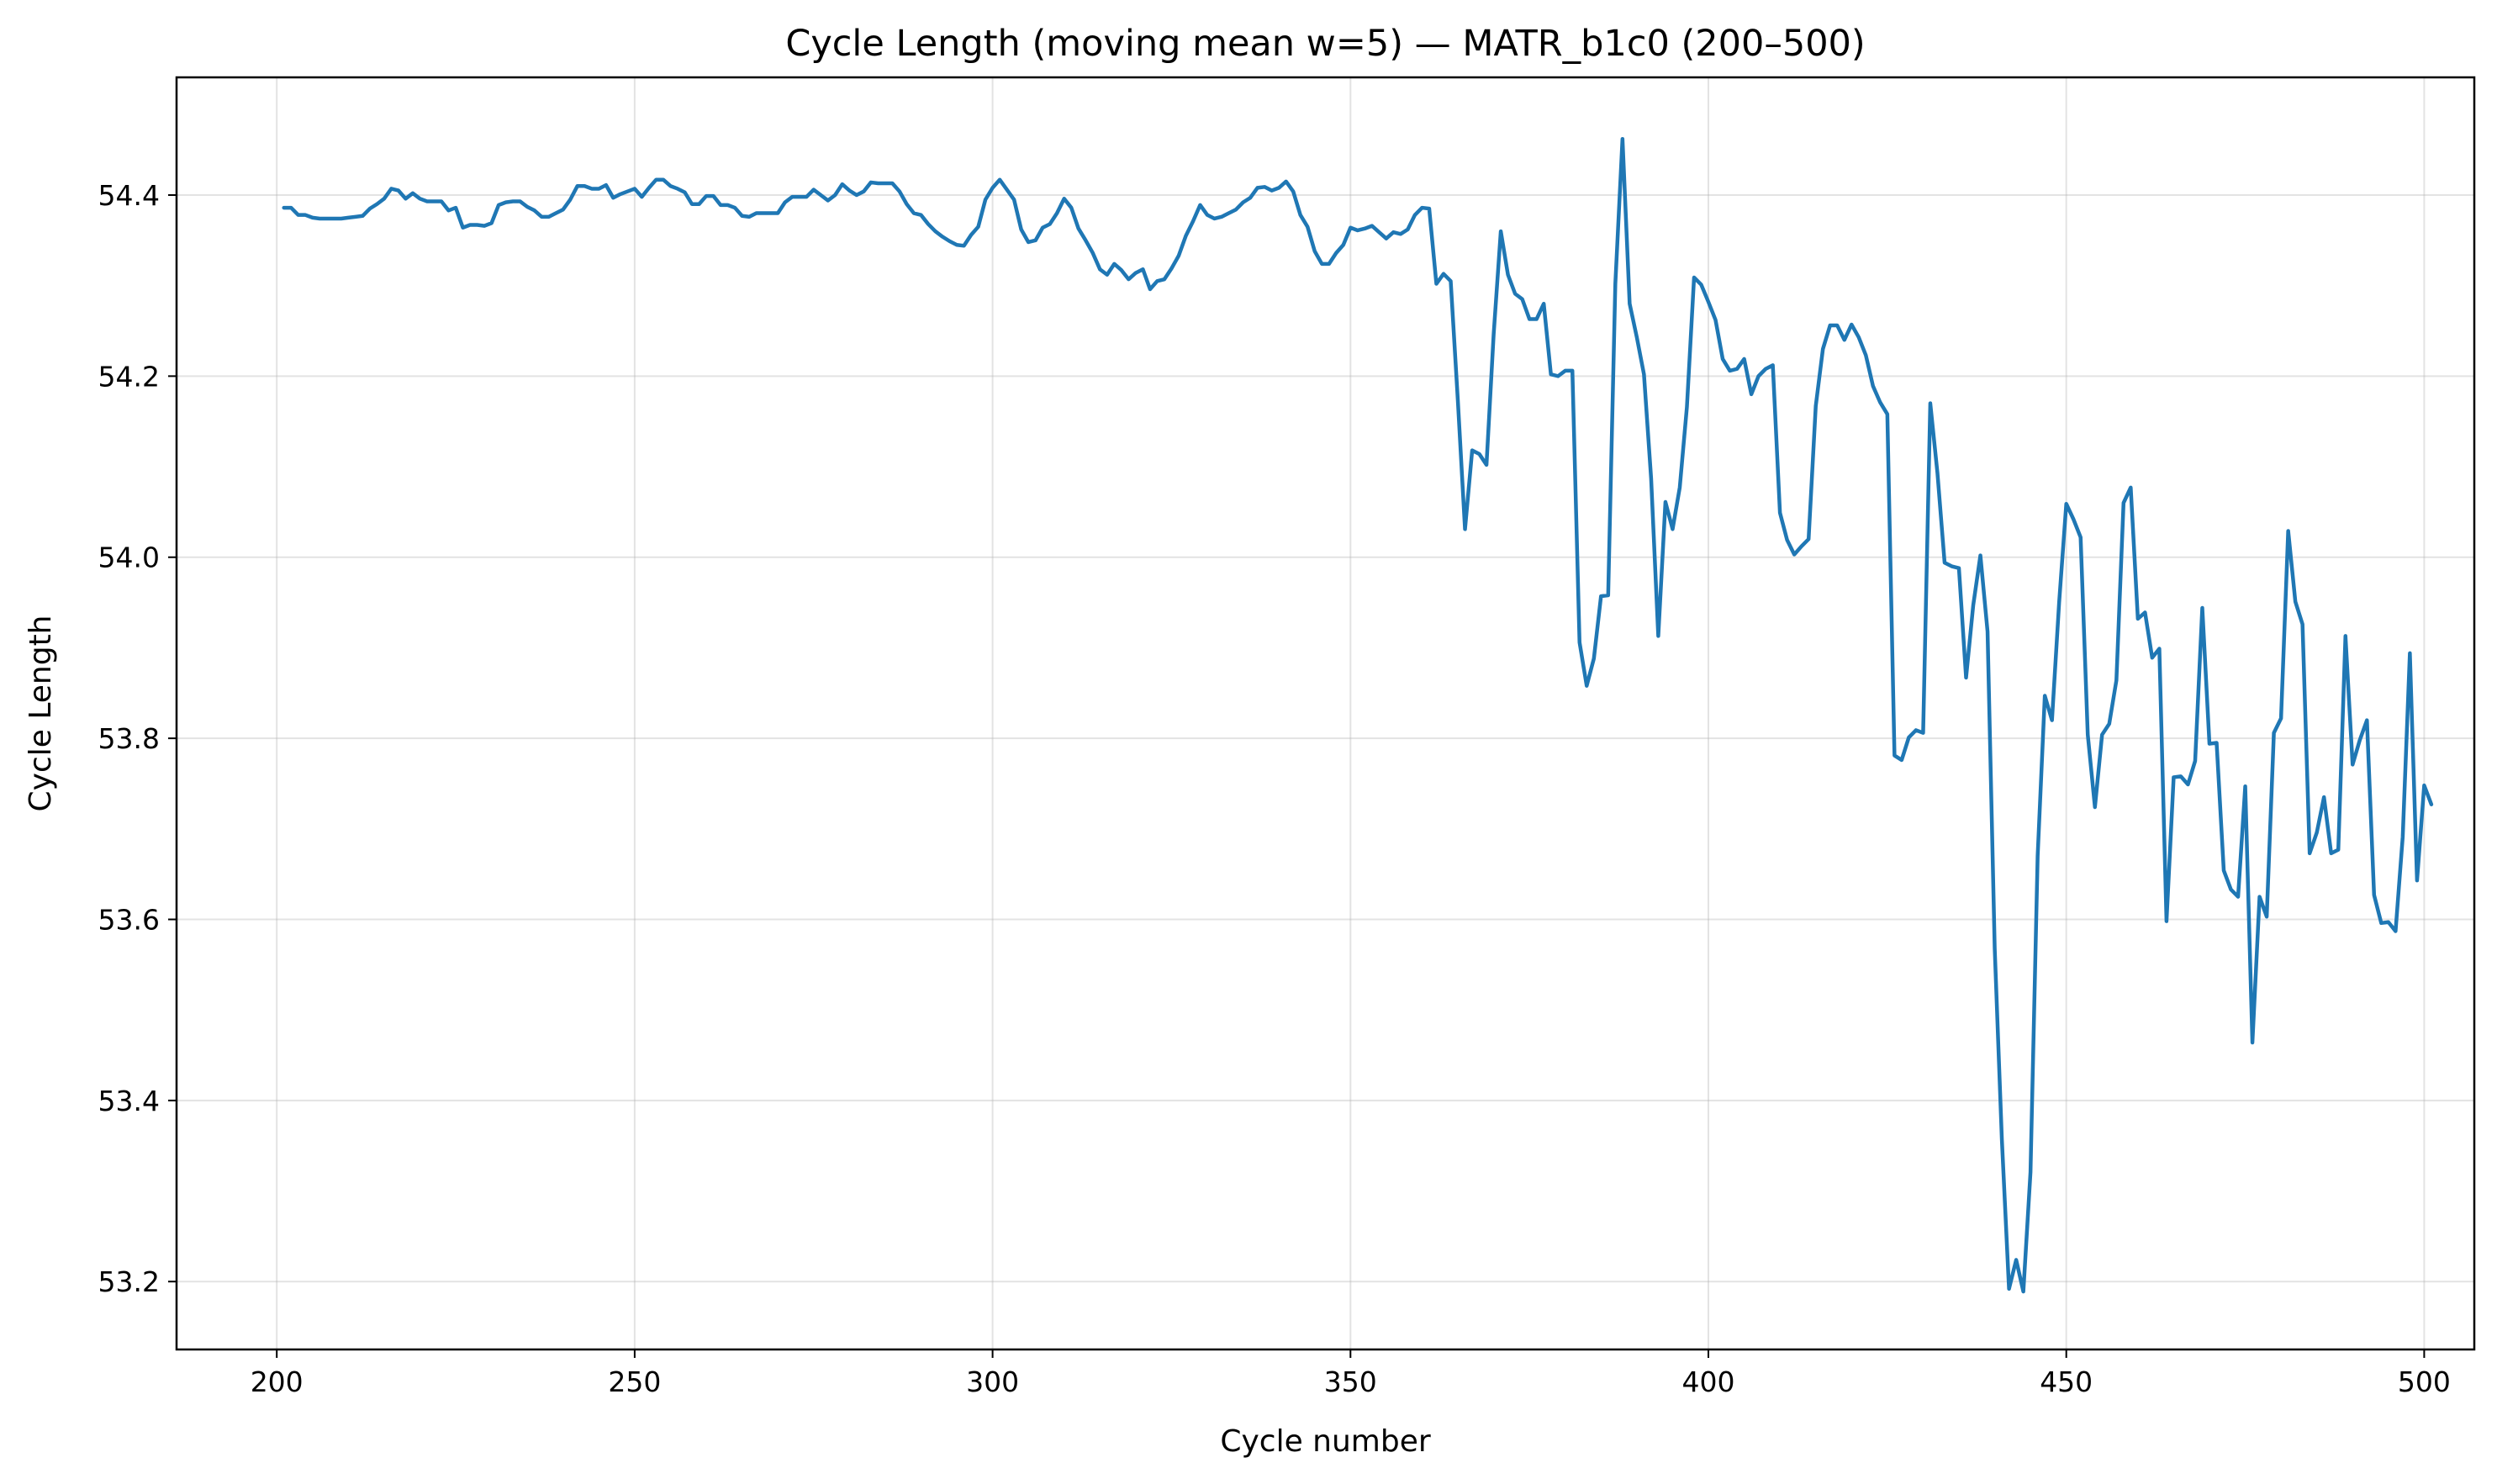 The height and width of the screenshot is (1484, 2497). Describe the element at coordinates (277, 1381) in the screenshot. I see `x-tick-label: 200` at that location.